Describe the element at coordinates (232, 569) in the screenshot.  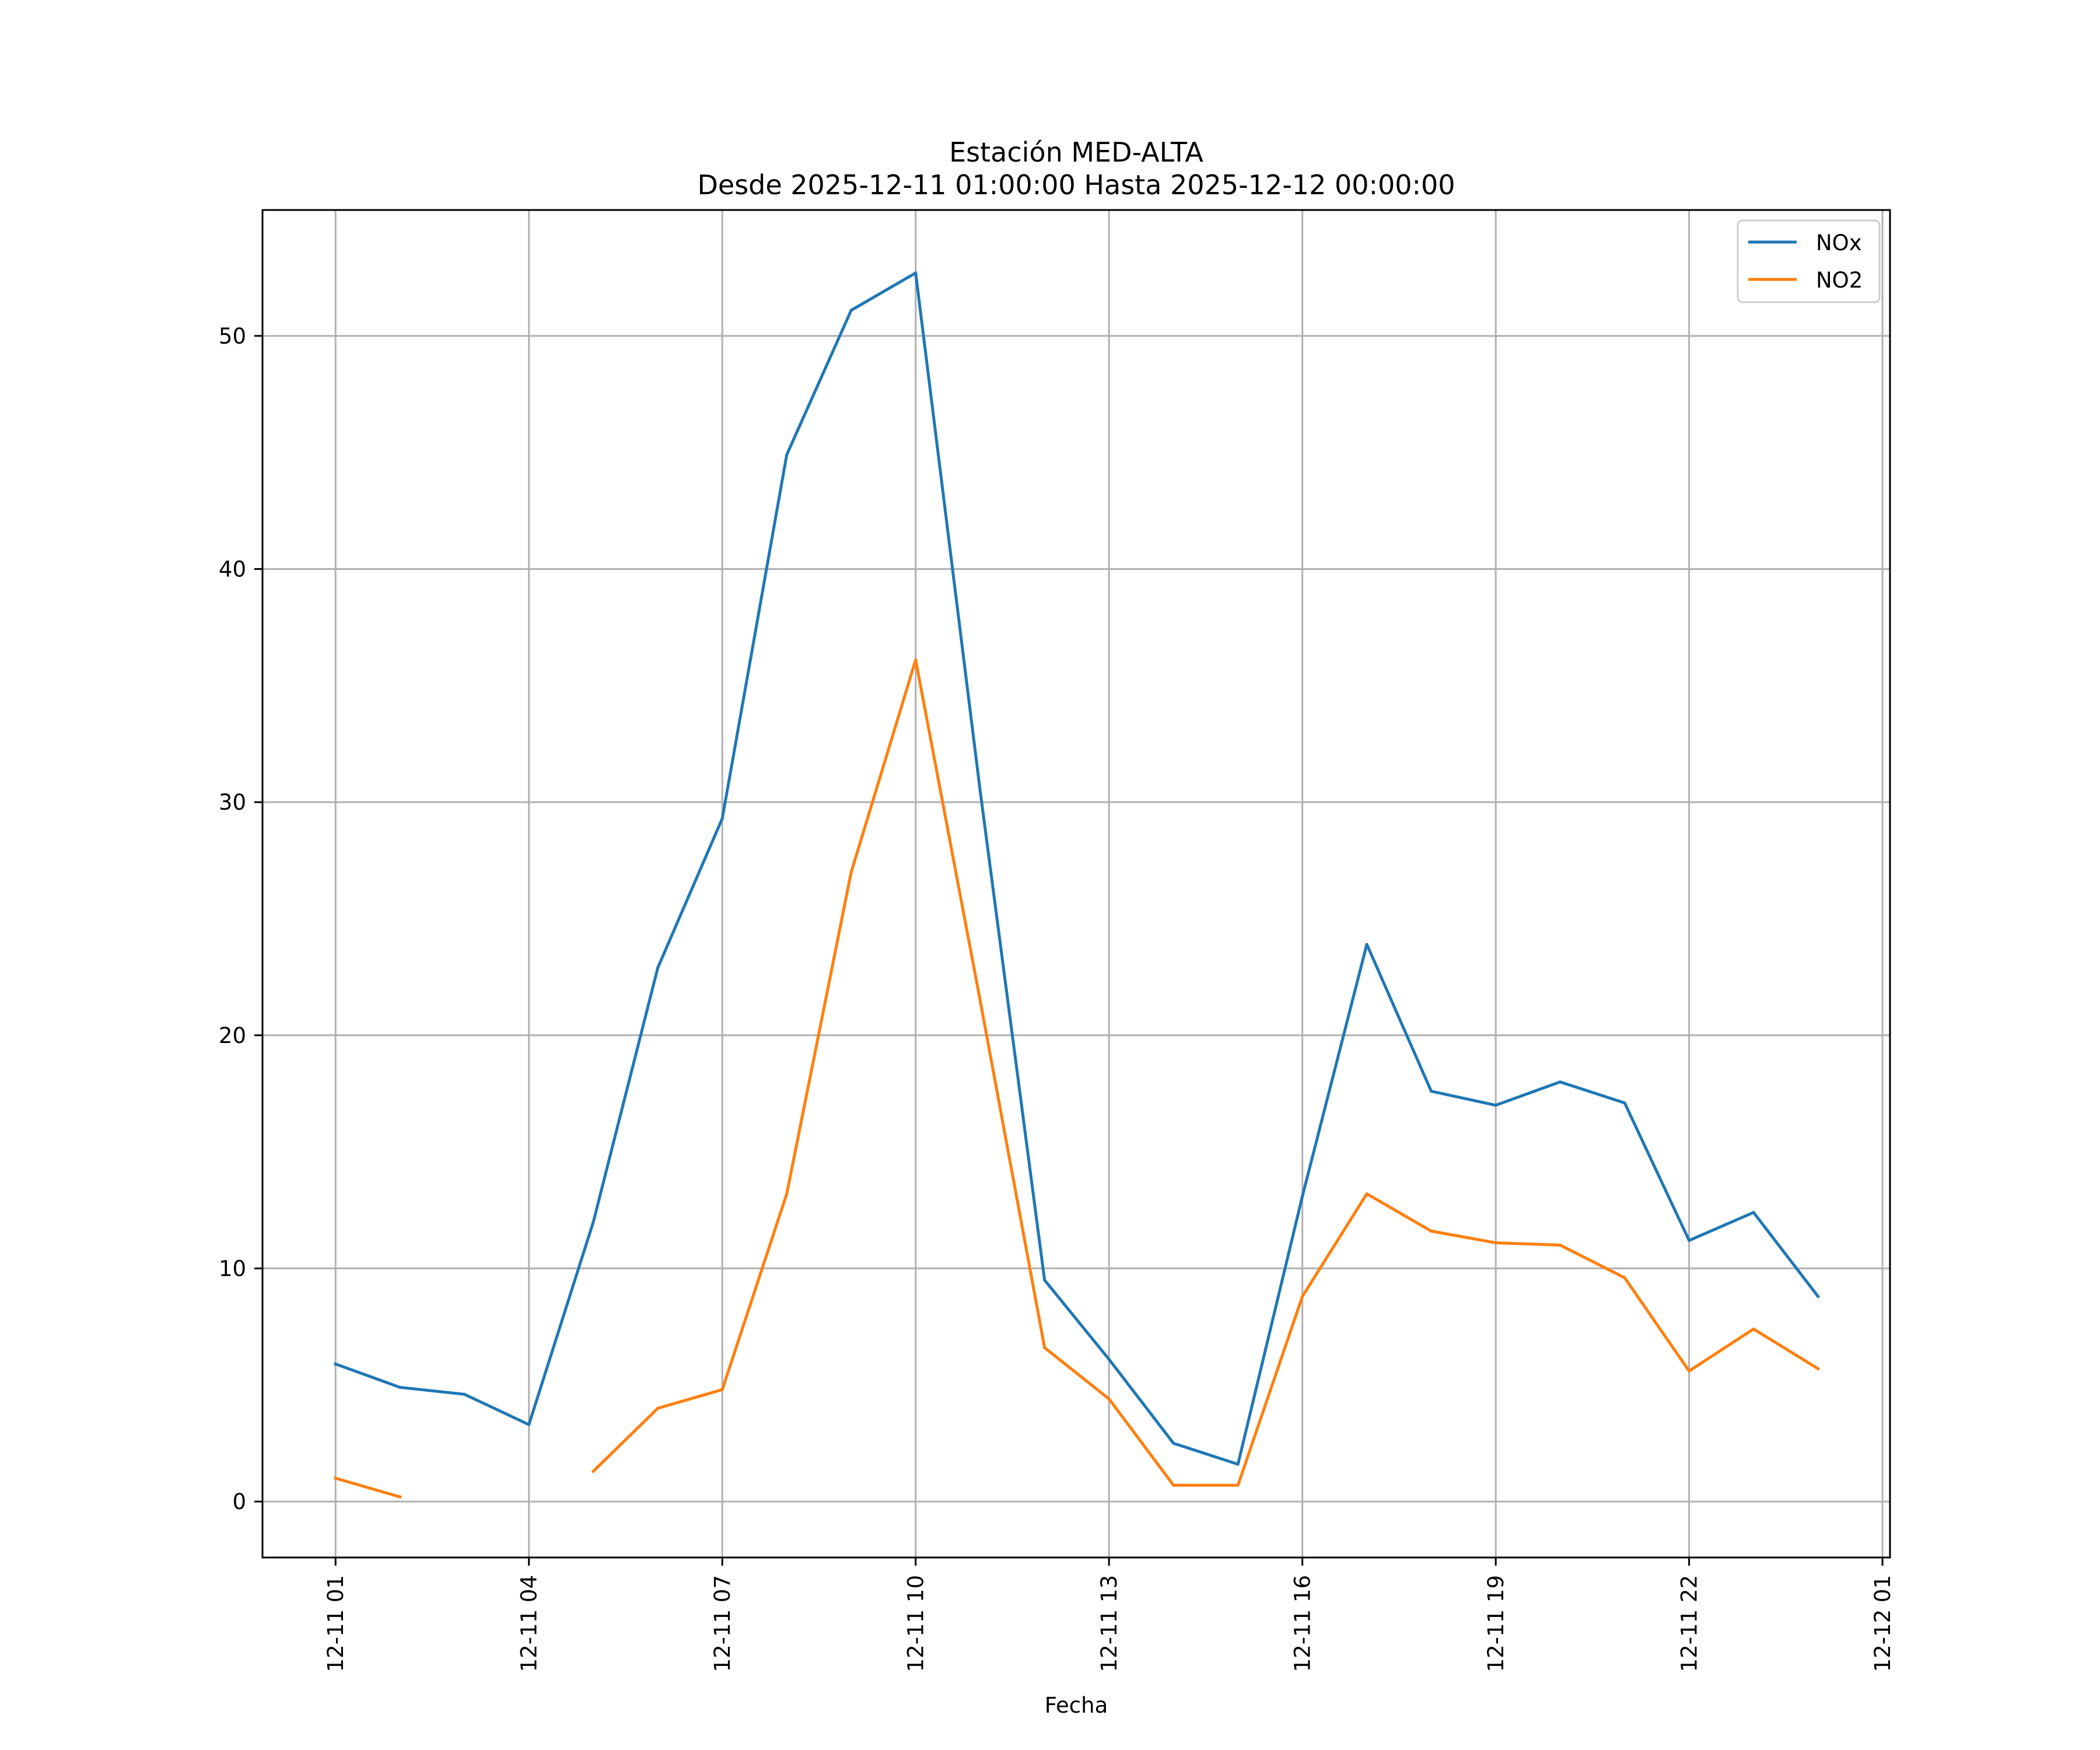
I see `y-tick-label: 40` at that location.